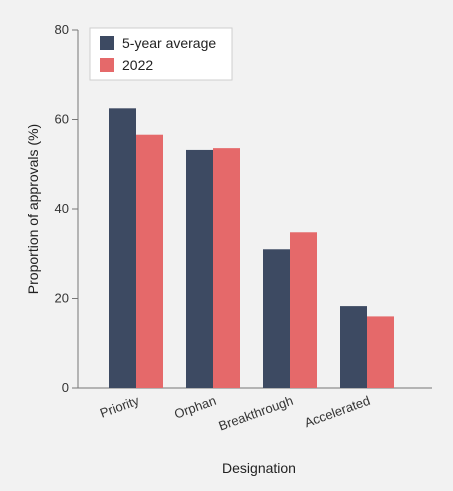  Describe the element at coordinates (256, 413) in the screenshot. I see `x-tick-label: Breakthrough` at that location.